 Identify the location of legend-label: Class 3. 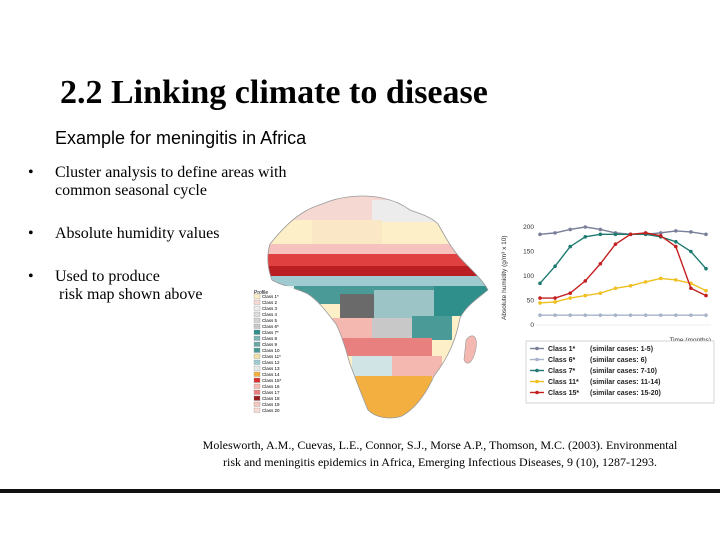
(270, 308).